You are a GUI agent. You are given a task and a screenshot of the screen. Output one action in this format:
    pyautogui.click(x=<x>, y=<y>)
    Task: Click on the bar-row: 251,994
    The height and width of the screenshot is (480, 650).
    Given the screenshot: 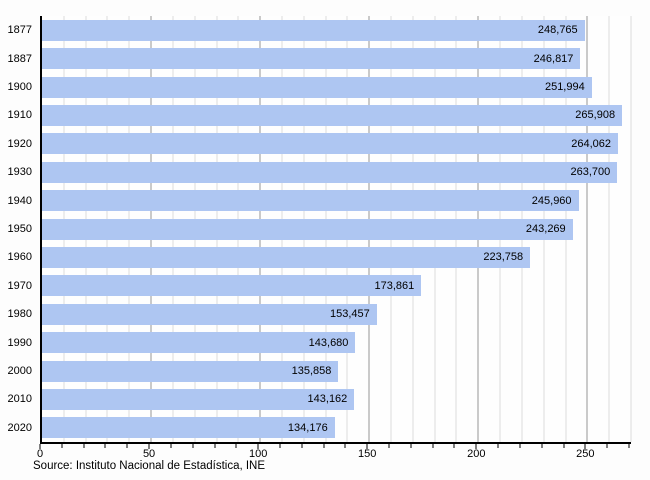 What is the action you would take?
    pyautogui.click(x=336, y=87)
    